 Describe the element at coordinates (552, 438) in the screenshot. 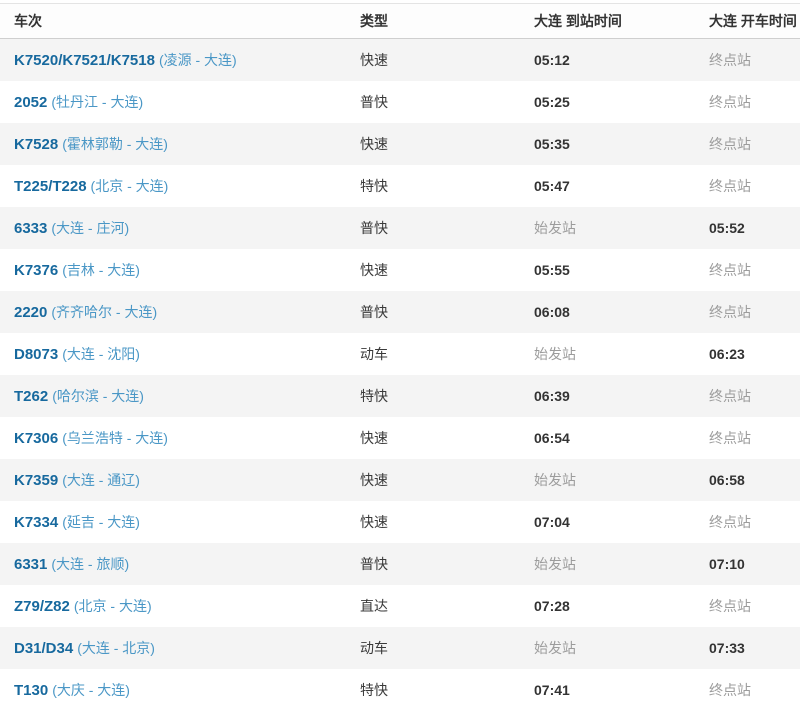

I see `arrival-time-cell: 06:54` at that location.